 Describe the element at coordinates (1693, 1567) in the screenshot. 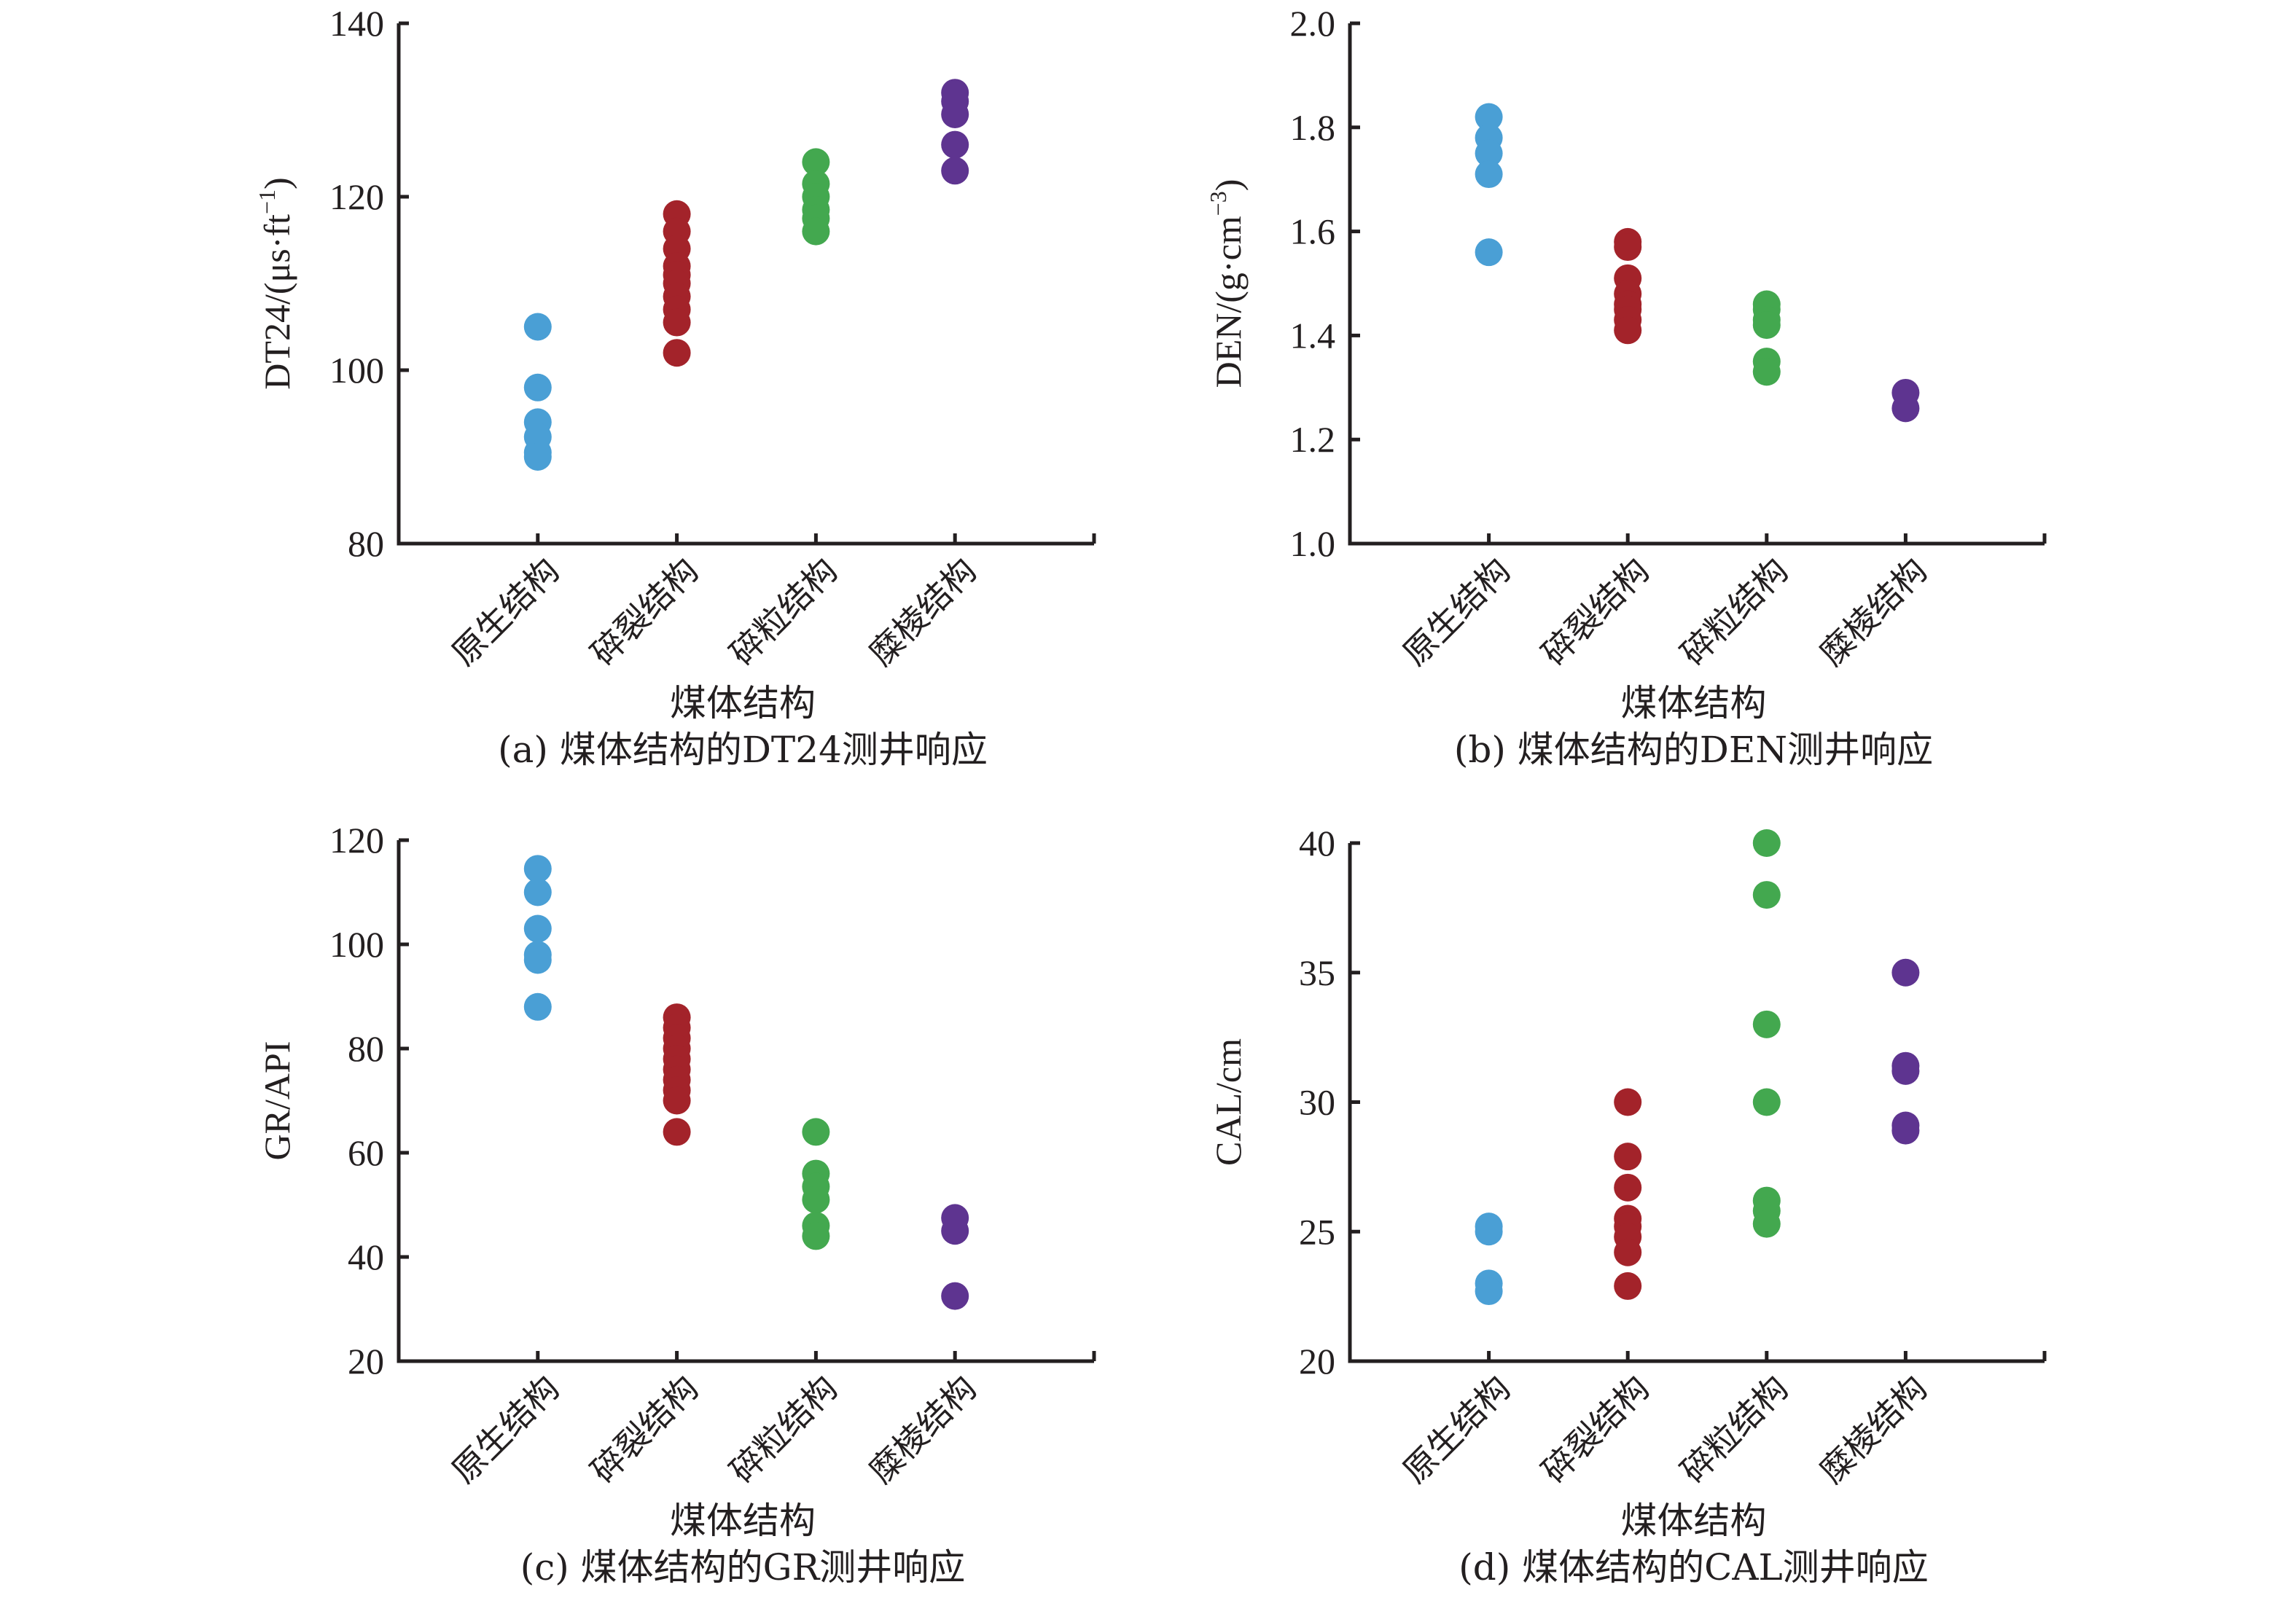

I see `panel-caption: (d) 煤体结构的CAL测井响应` at that location.